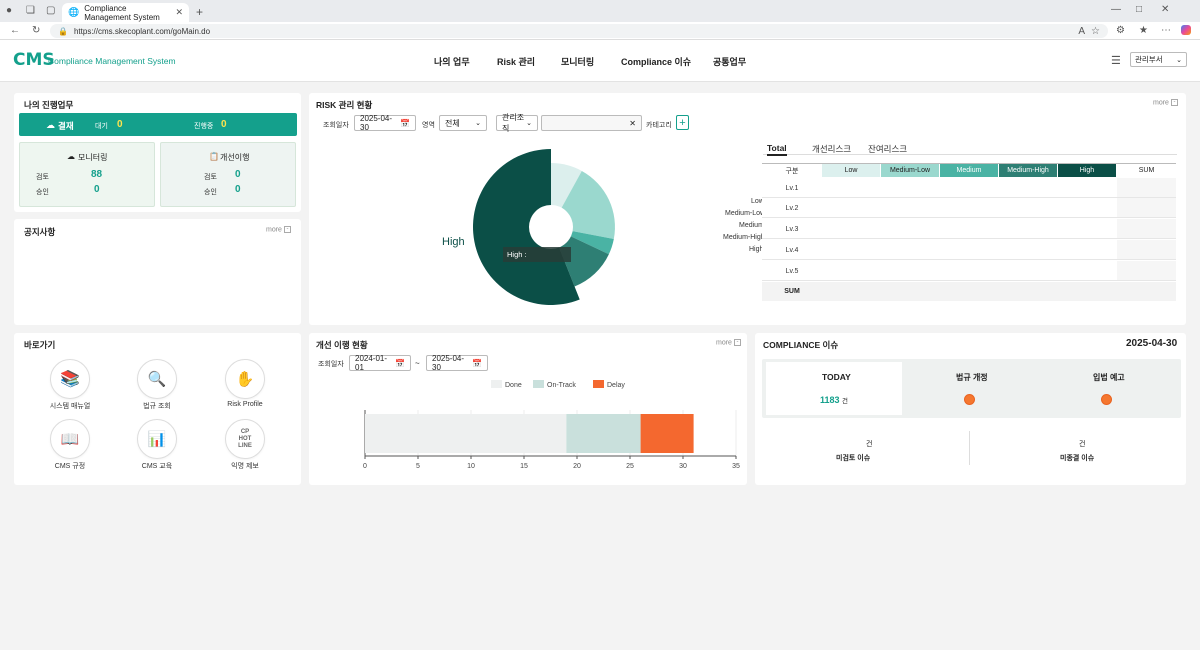 This screenshot has width=1200, height=650. Describe the element at coordinates (561, 385) in the screenshot. I see `legend-label: On-Track` at that location.